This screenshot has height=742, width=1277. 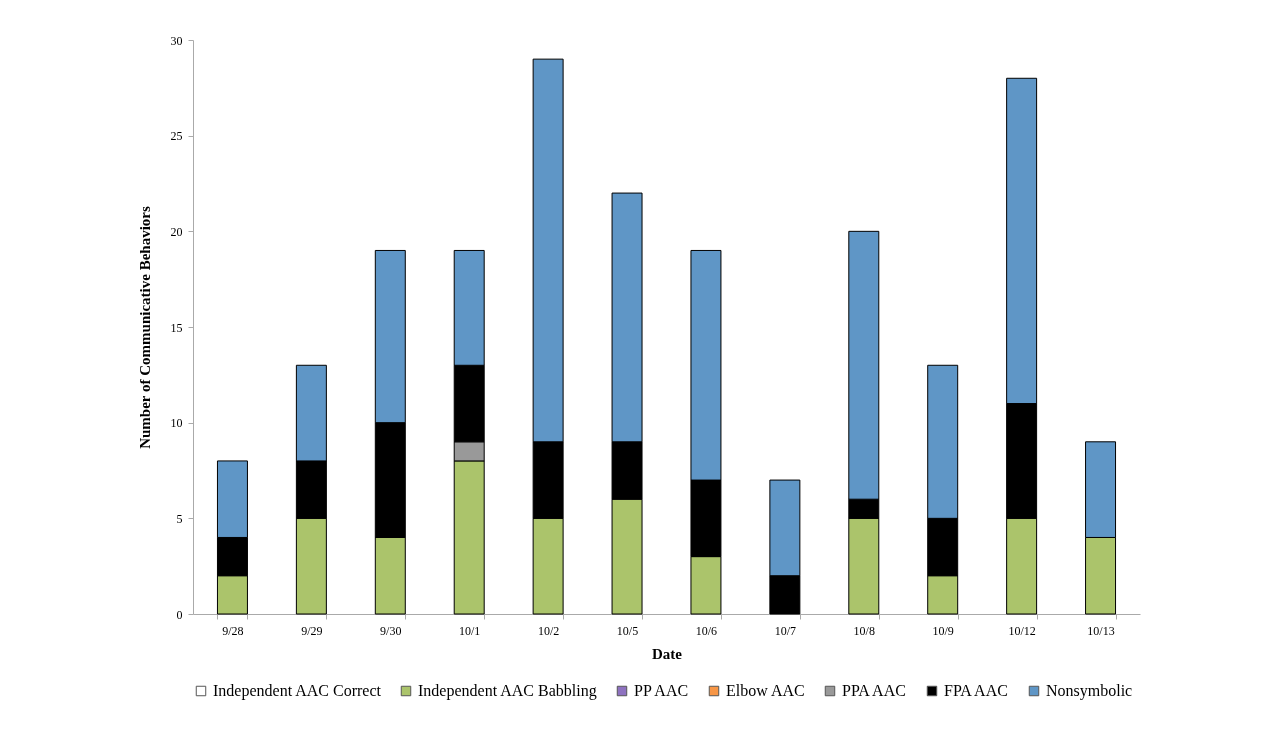 What do you see at coordinates (1089, 691) in the screenshot?
I see `legend-label: Nonsymbolic` at bounding box center [1089, 691].